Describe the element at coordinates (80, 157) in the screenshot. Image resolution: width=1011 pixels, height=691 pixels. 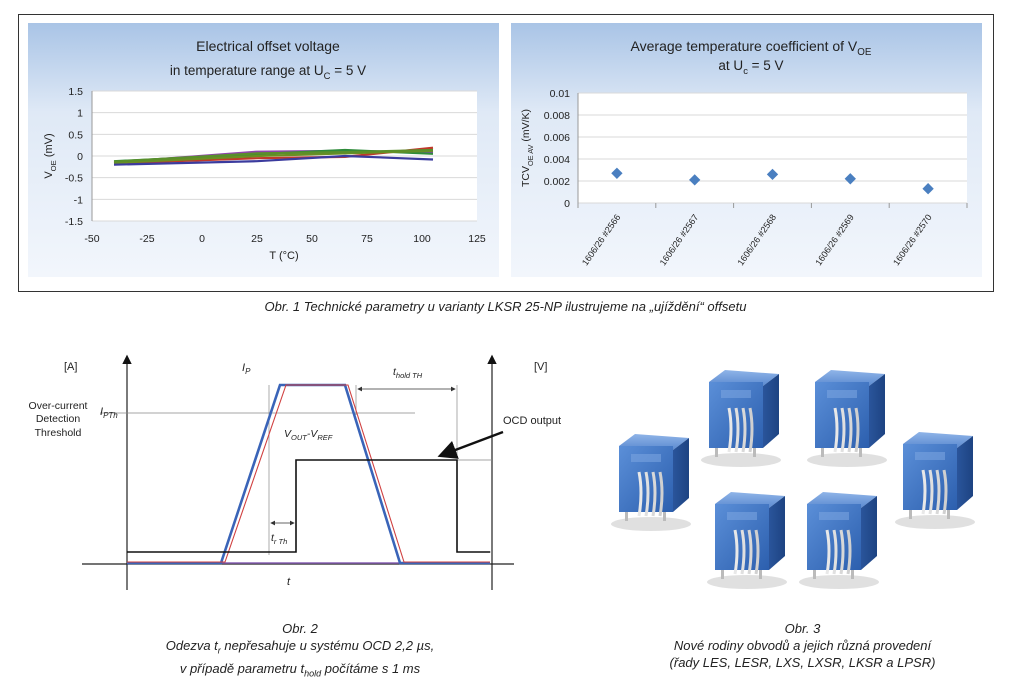
I see `chart-1-y-tick: 0` at that location.